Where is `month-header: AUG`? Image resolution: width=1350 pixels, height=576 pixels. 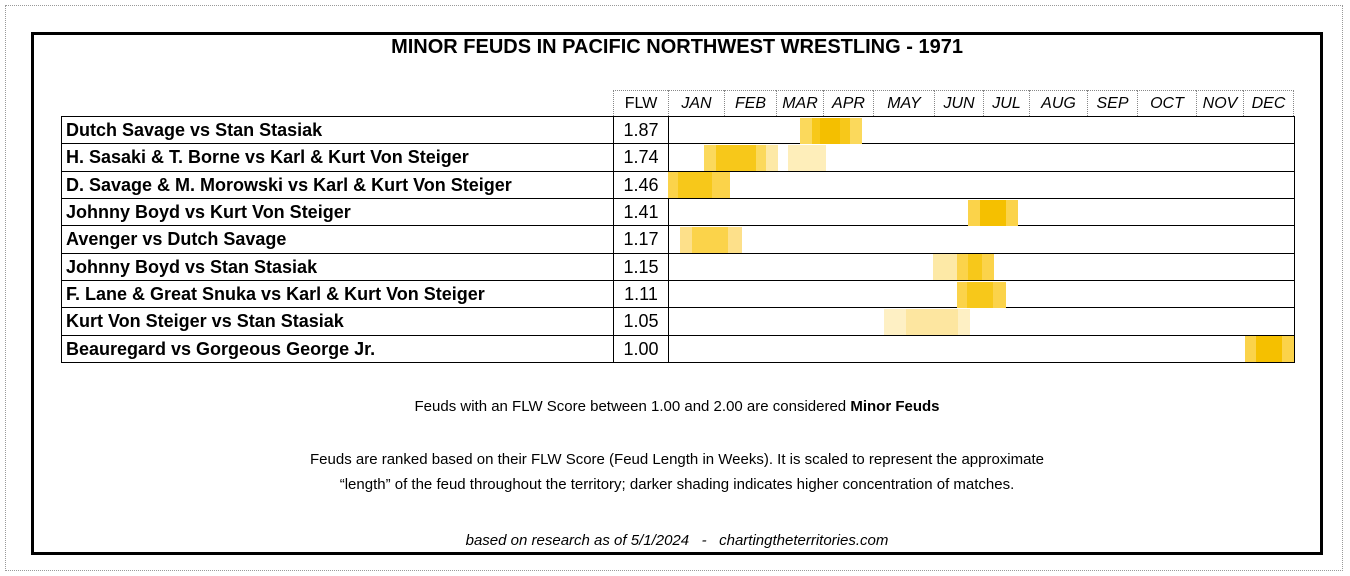
month-header: AUG is located at coordinates (1058, 103).